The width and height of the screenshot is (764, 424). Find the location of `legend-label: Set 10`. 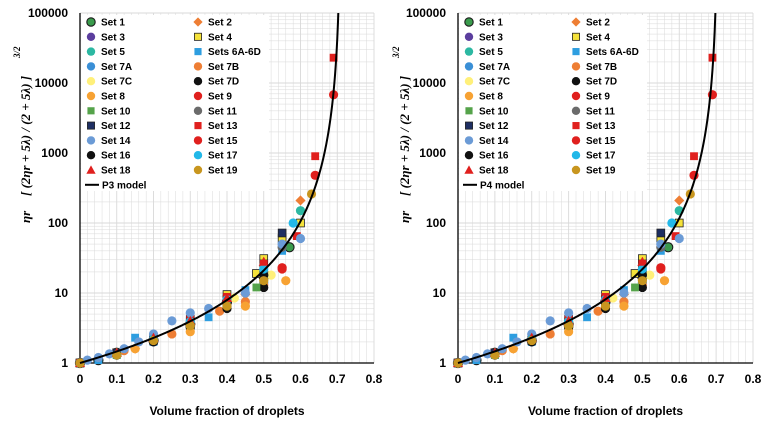

legend-label: Set 10 is located at coordinates (494, 111).